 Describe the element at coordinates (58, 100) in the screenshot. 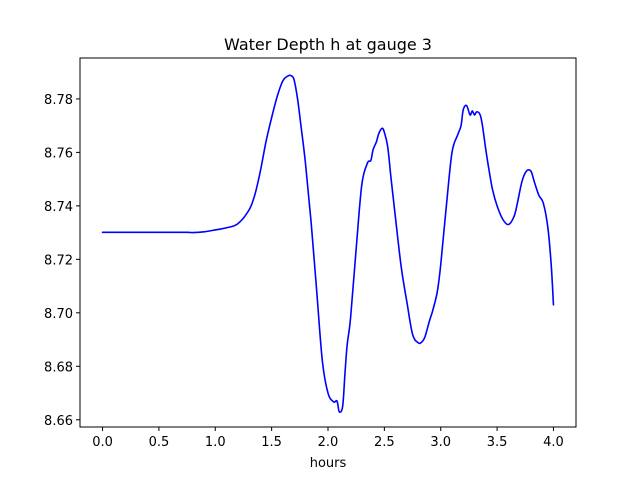

I see `y-tick-label: 8.78` at that location.